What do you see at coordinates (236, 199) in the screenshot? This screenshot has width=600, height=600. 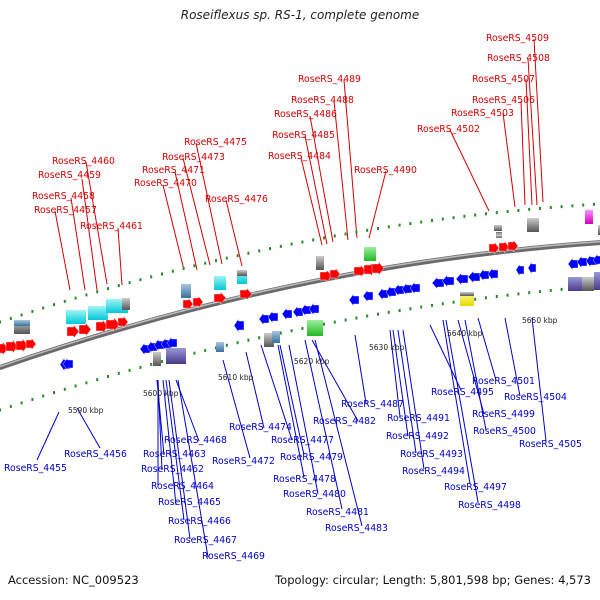 I see `gene-label-upper: RoseRS_4476` at bounding box center [236, 199].